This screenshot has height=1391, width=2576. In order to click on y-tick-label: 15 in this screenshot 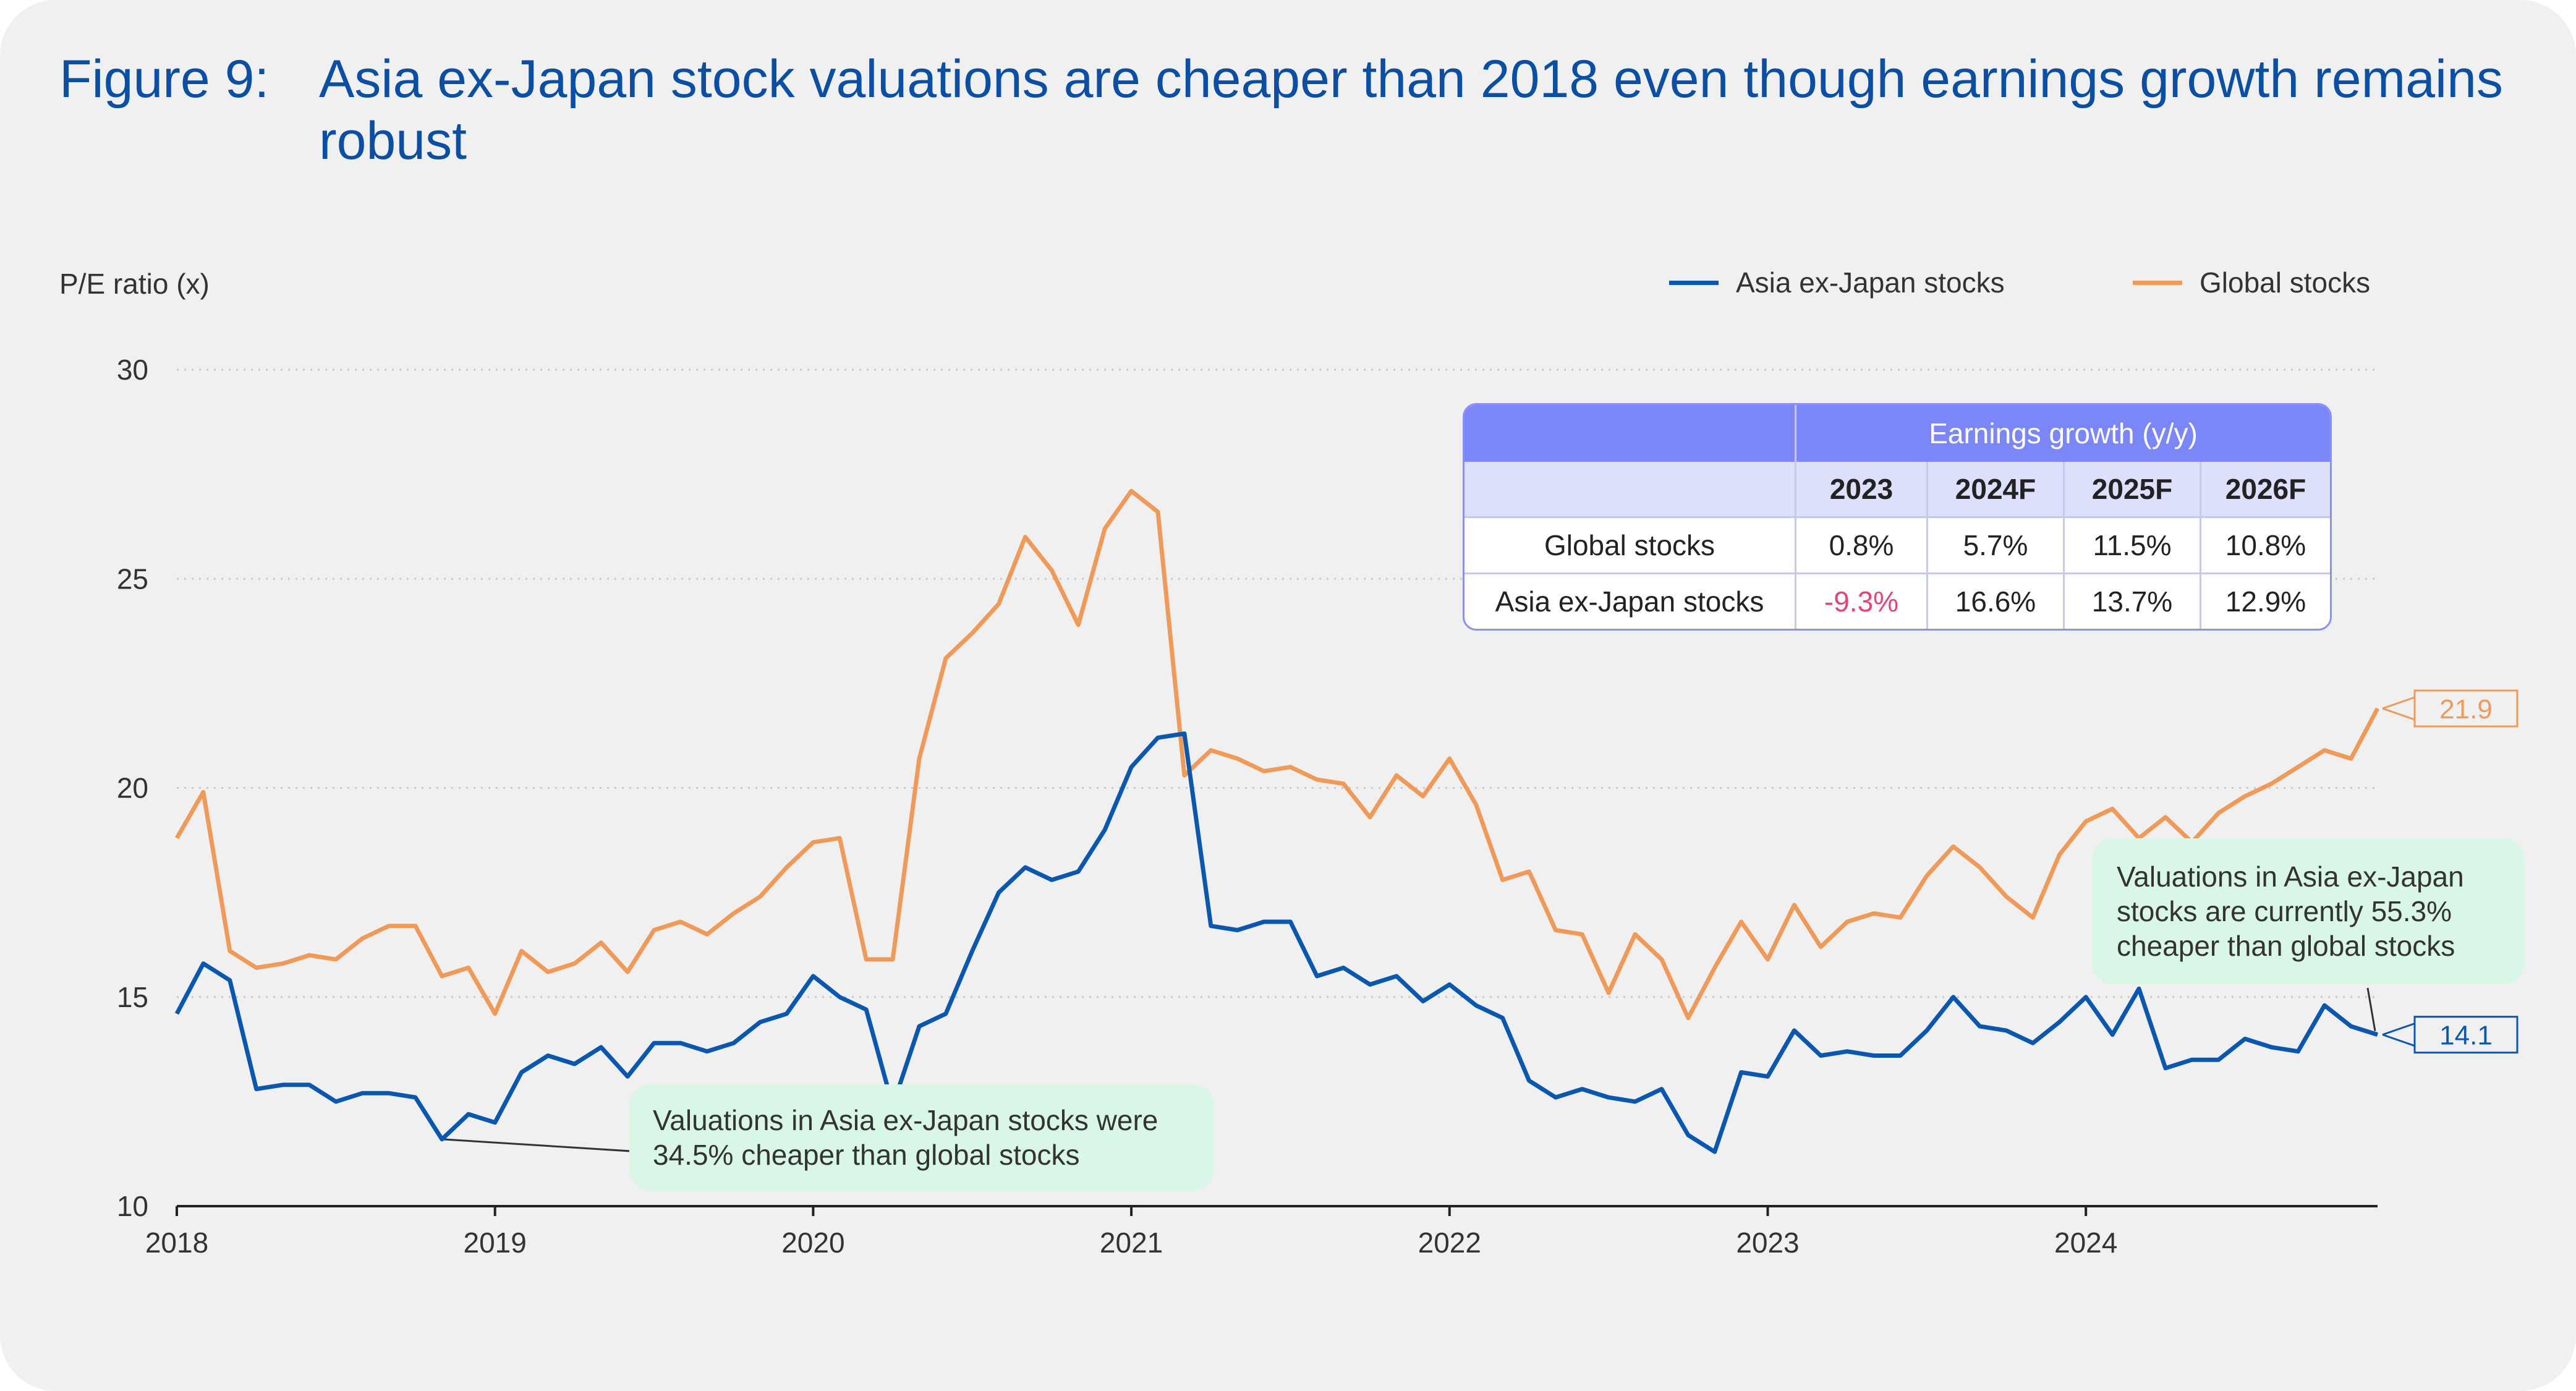, I will do `click(132, 997)`.